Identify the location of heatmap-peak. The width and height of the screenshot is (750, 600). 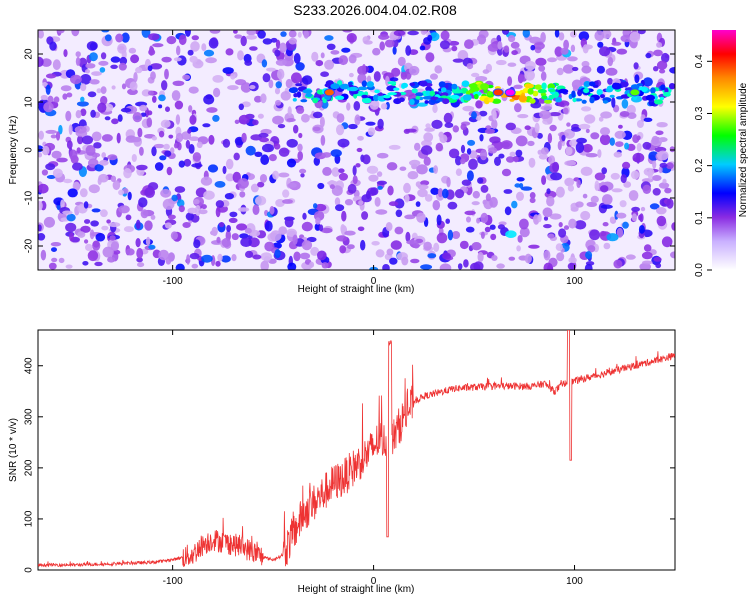
(329, 92).